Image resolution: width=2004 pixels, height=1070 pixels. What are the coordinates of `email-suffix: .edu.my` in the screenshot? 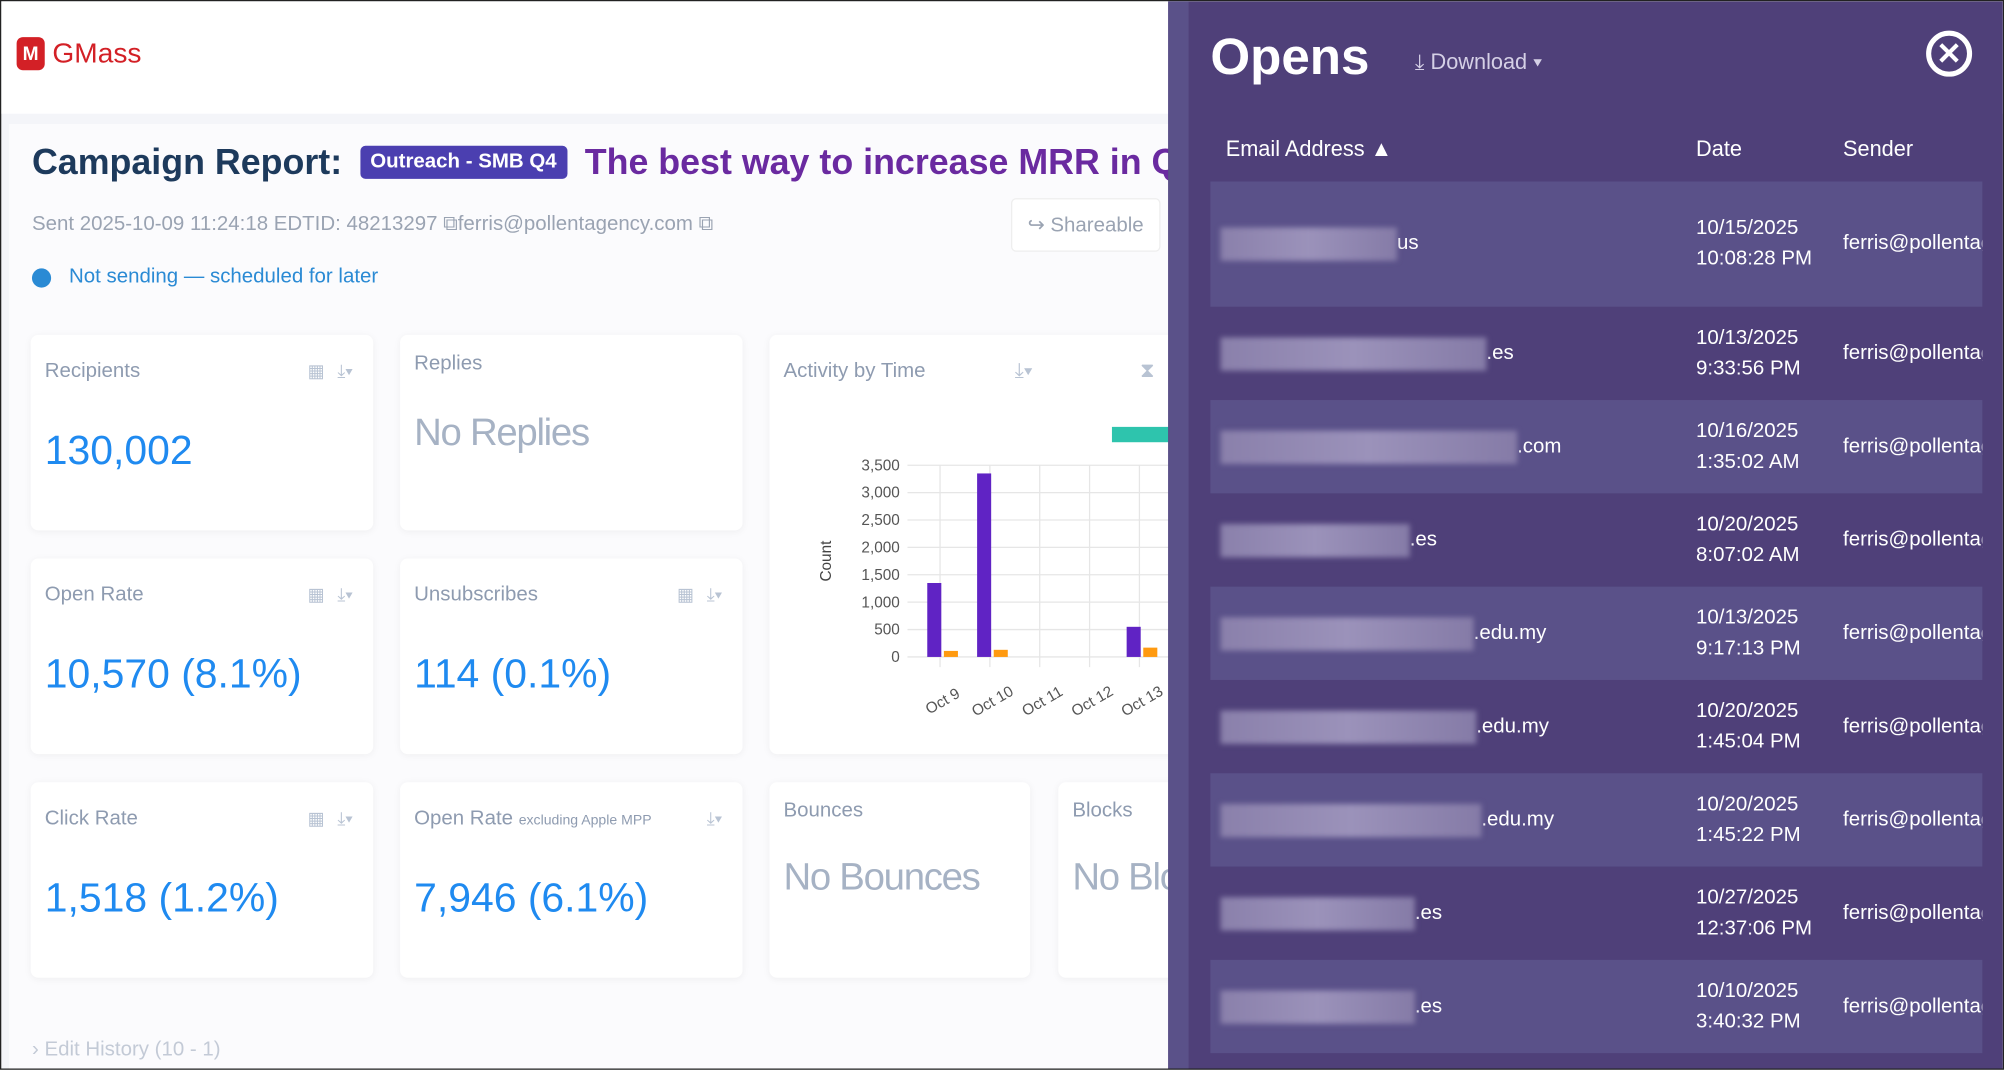 It's located at (1510, 632).